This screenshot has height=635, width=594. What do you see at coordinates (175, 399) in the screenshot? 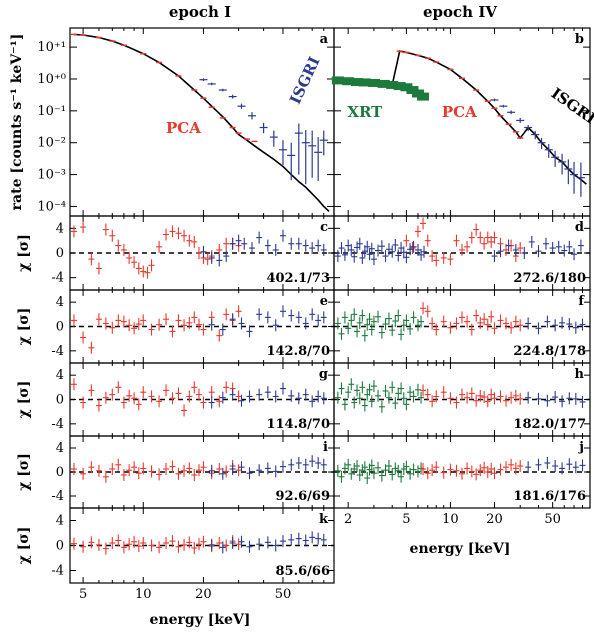
I see `panel-g: g 4 0 -4 χ [σ] 114.8/70` at bounding box center [175, 399].